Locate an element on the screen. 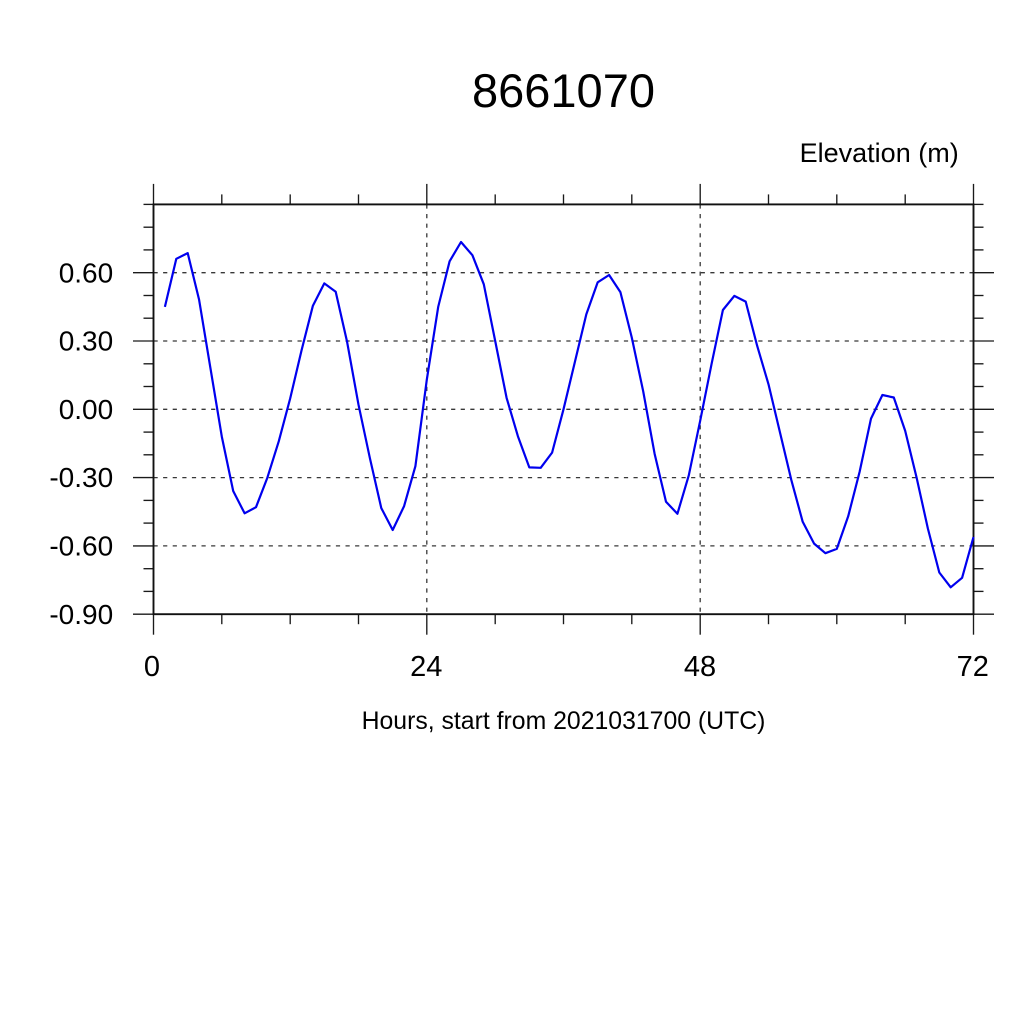  svg-text: 0.60 is located at coordinates (86, 272).